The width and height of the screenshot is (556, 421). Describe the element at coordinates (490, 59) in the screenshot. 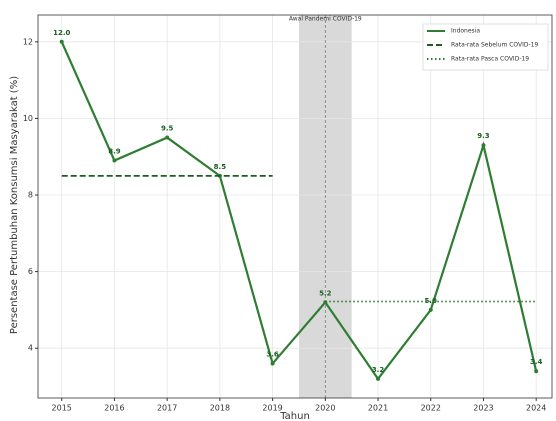

I see `legend-label: Rata-rata Pasca COVID-19` at that location.